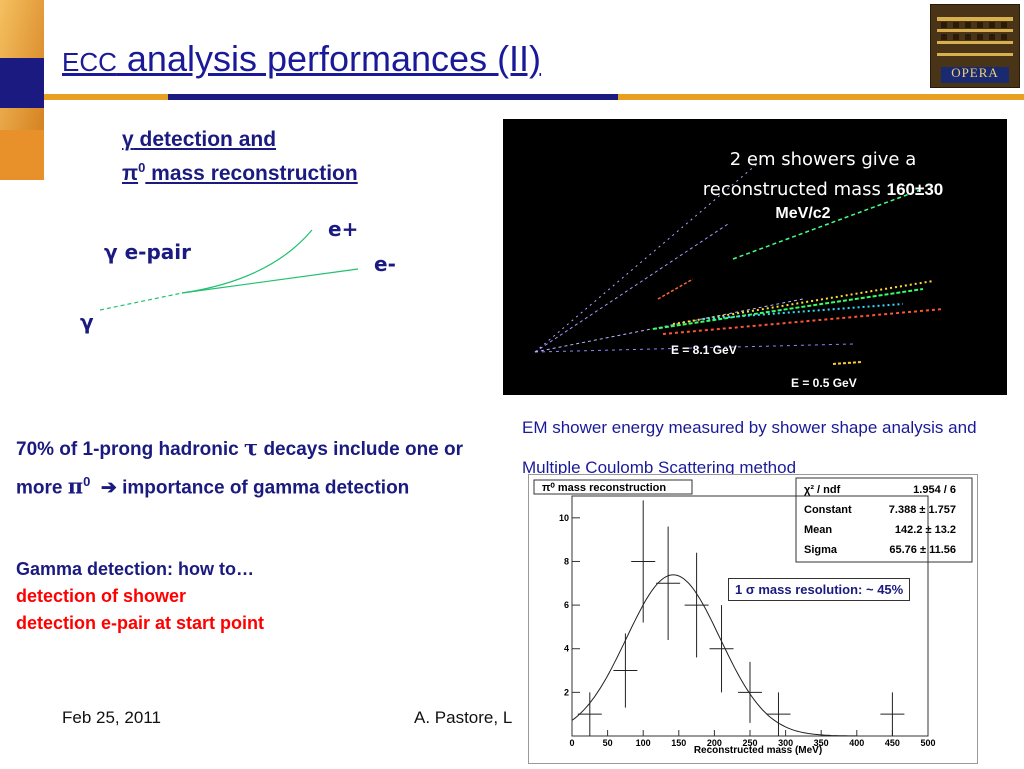 The height and width of the screenshot is (769, 1024). What do you see at coordinates (75, 486) in the screenshot?
I see `pi-symbol-2: π` at bounding box center [75, 486].